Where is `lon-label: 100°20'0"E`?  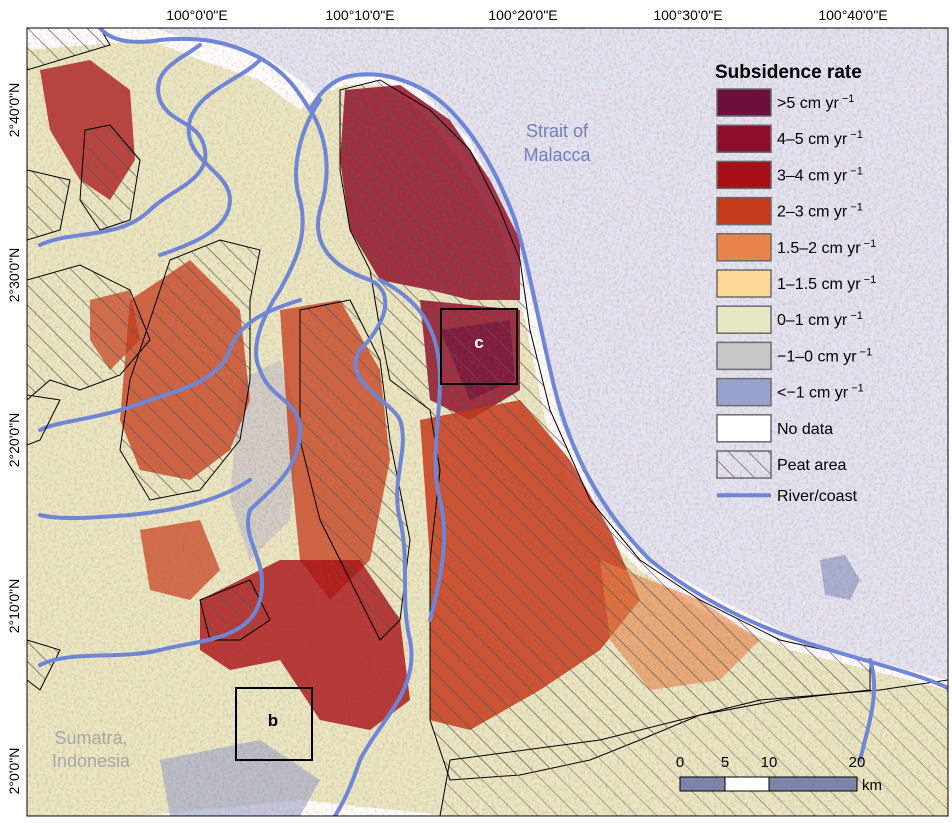
lon-label: 100°20'0"E is located at coordinates (522, 15).